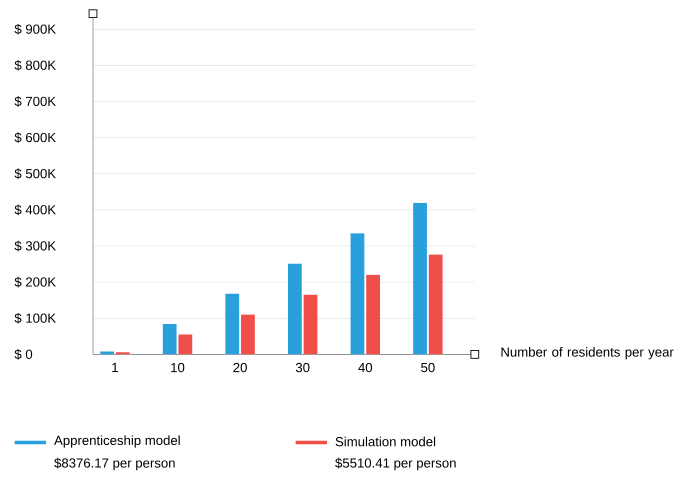 This screenshot has width=681, height=478. I want to click on y-tick-label: $ 300K, so click(35, 246).